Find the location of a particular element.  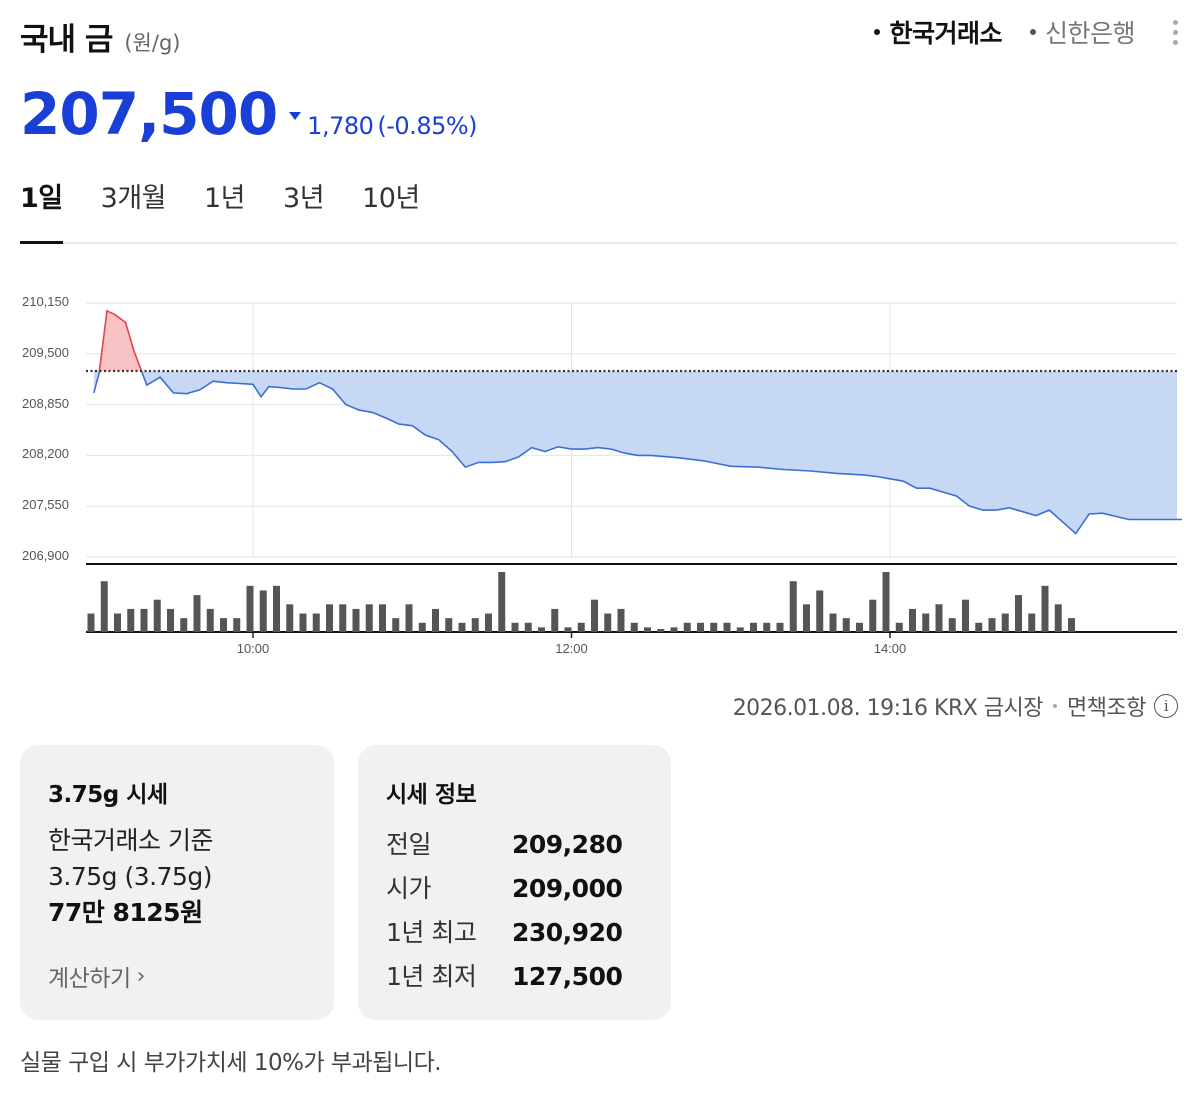

price-quote: 207,500 1,780 (-0.85%) is located at coordinates (249, 114).